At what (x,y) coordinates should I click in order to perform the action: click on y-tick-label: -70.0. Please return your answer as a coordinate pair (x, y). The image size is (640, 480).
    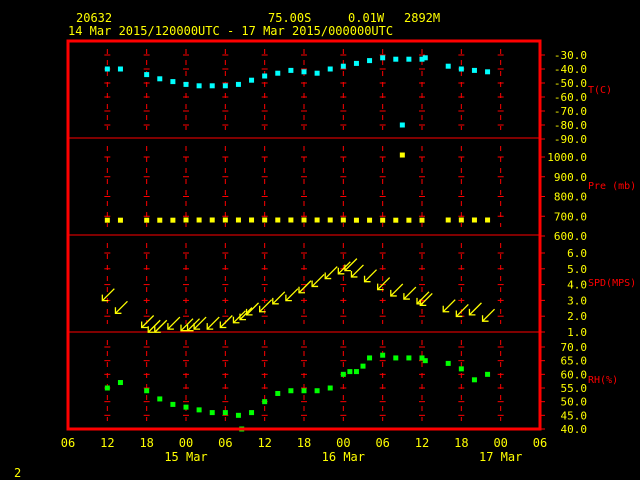
    Looking at the image, I should click on (570, 111).